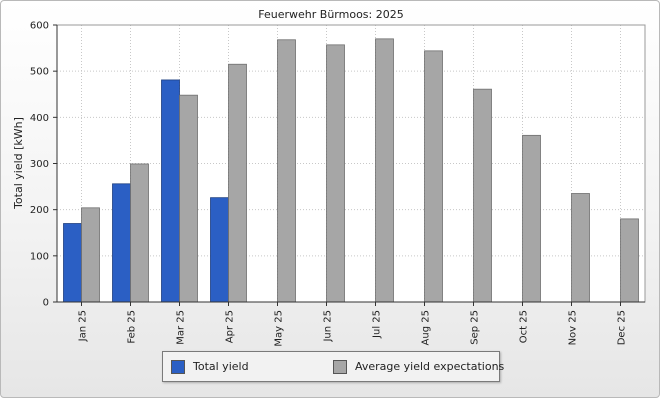 This screenshot has width=662, height=400. I want to click on x-tick-label: Apr 25, so click(230, 326).